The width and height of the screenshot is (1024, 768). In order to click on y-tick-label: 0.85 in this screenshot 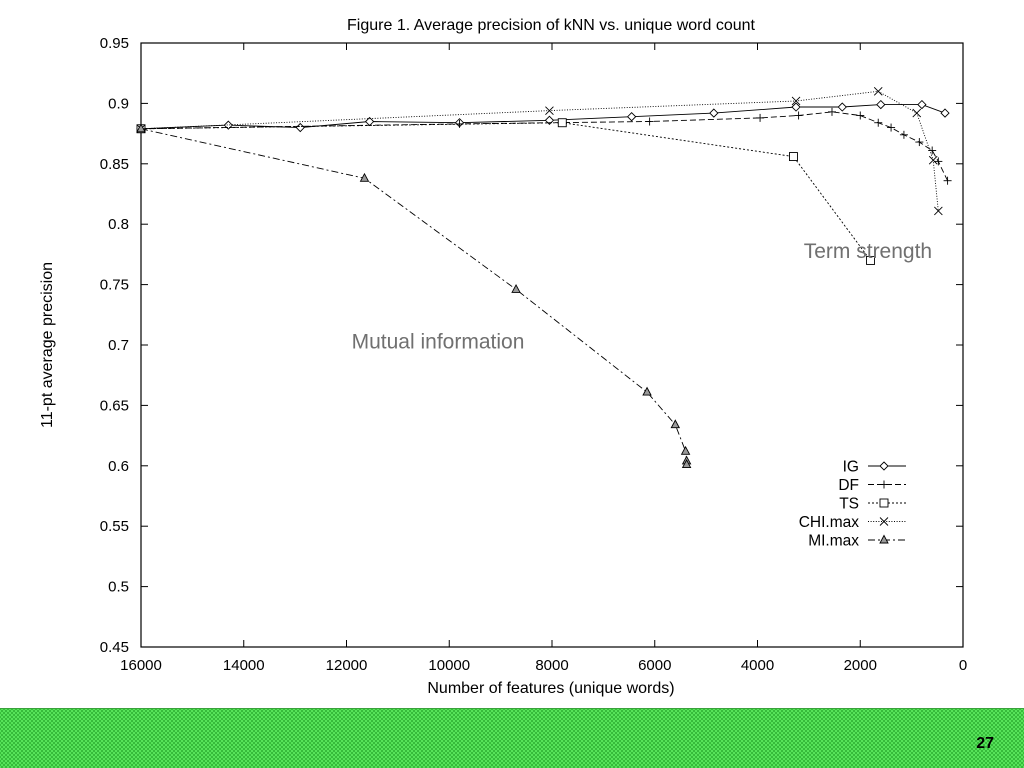, I will do `click(114, 164)`.